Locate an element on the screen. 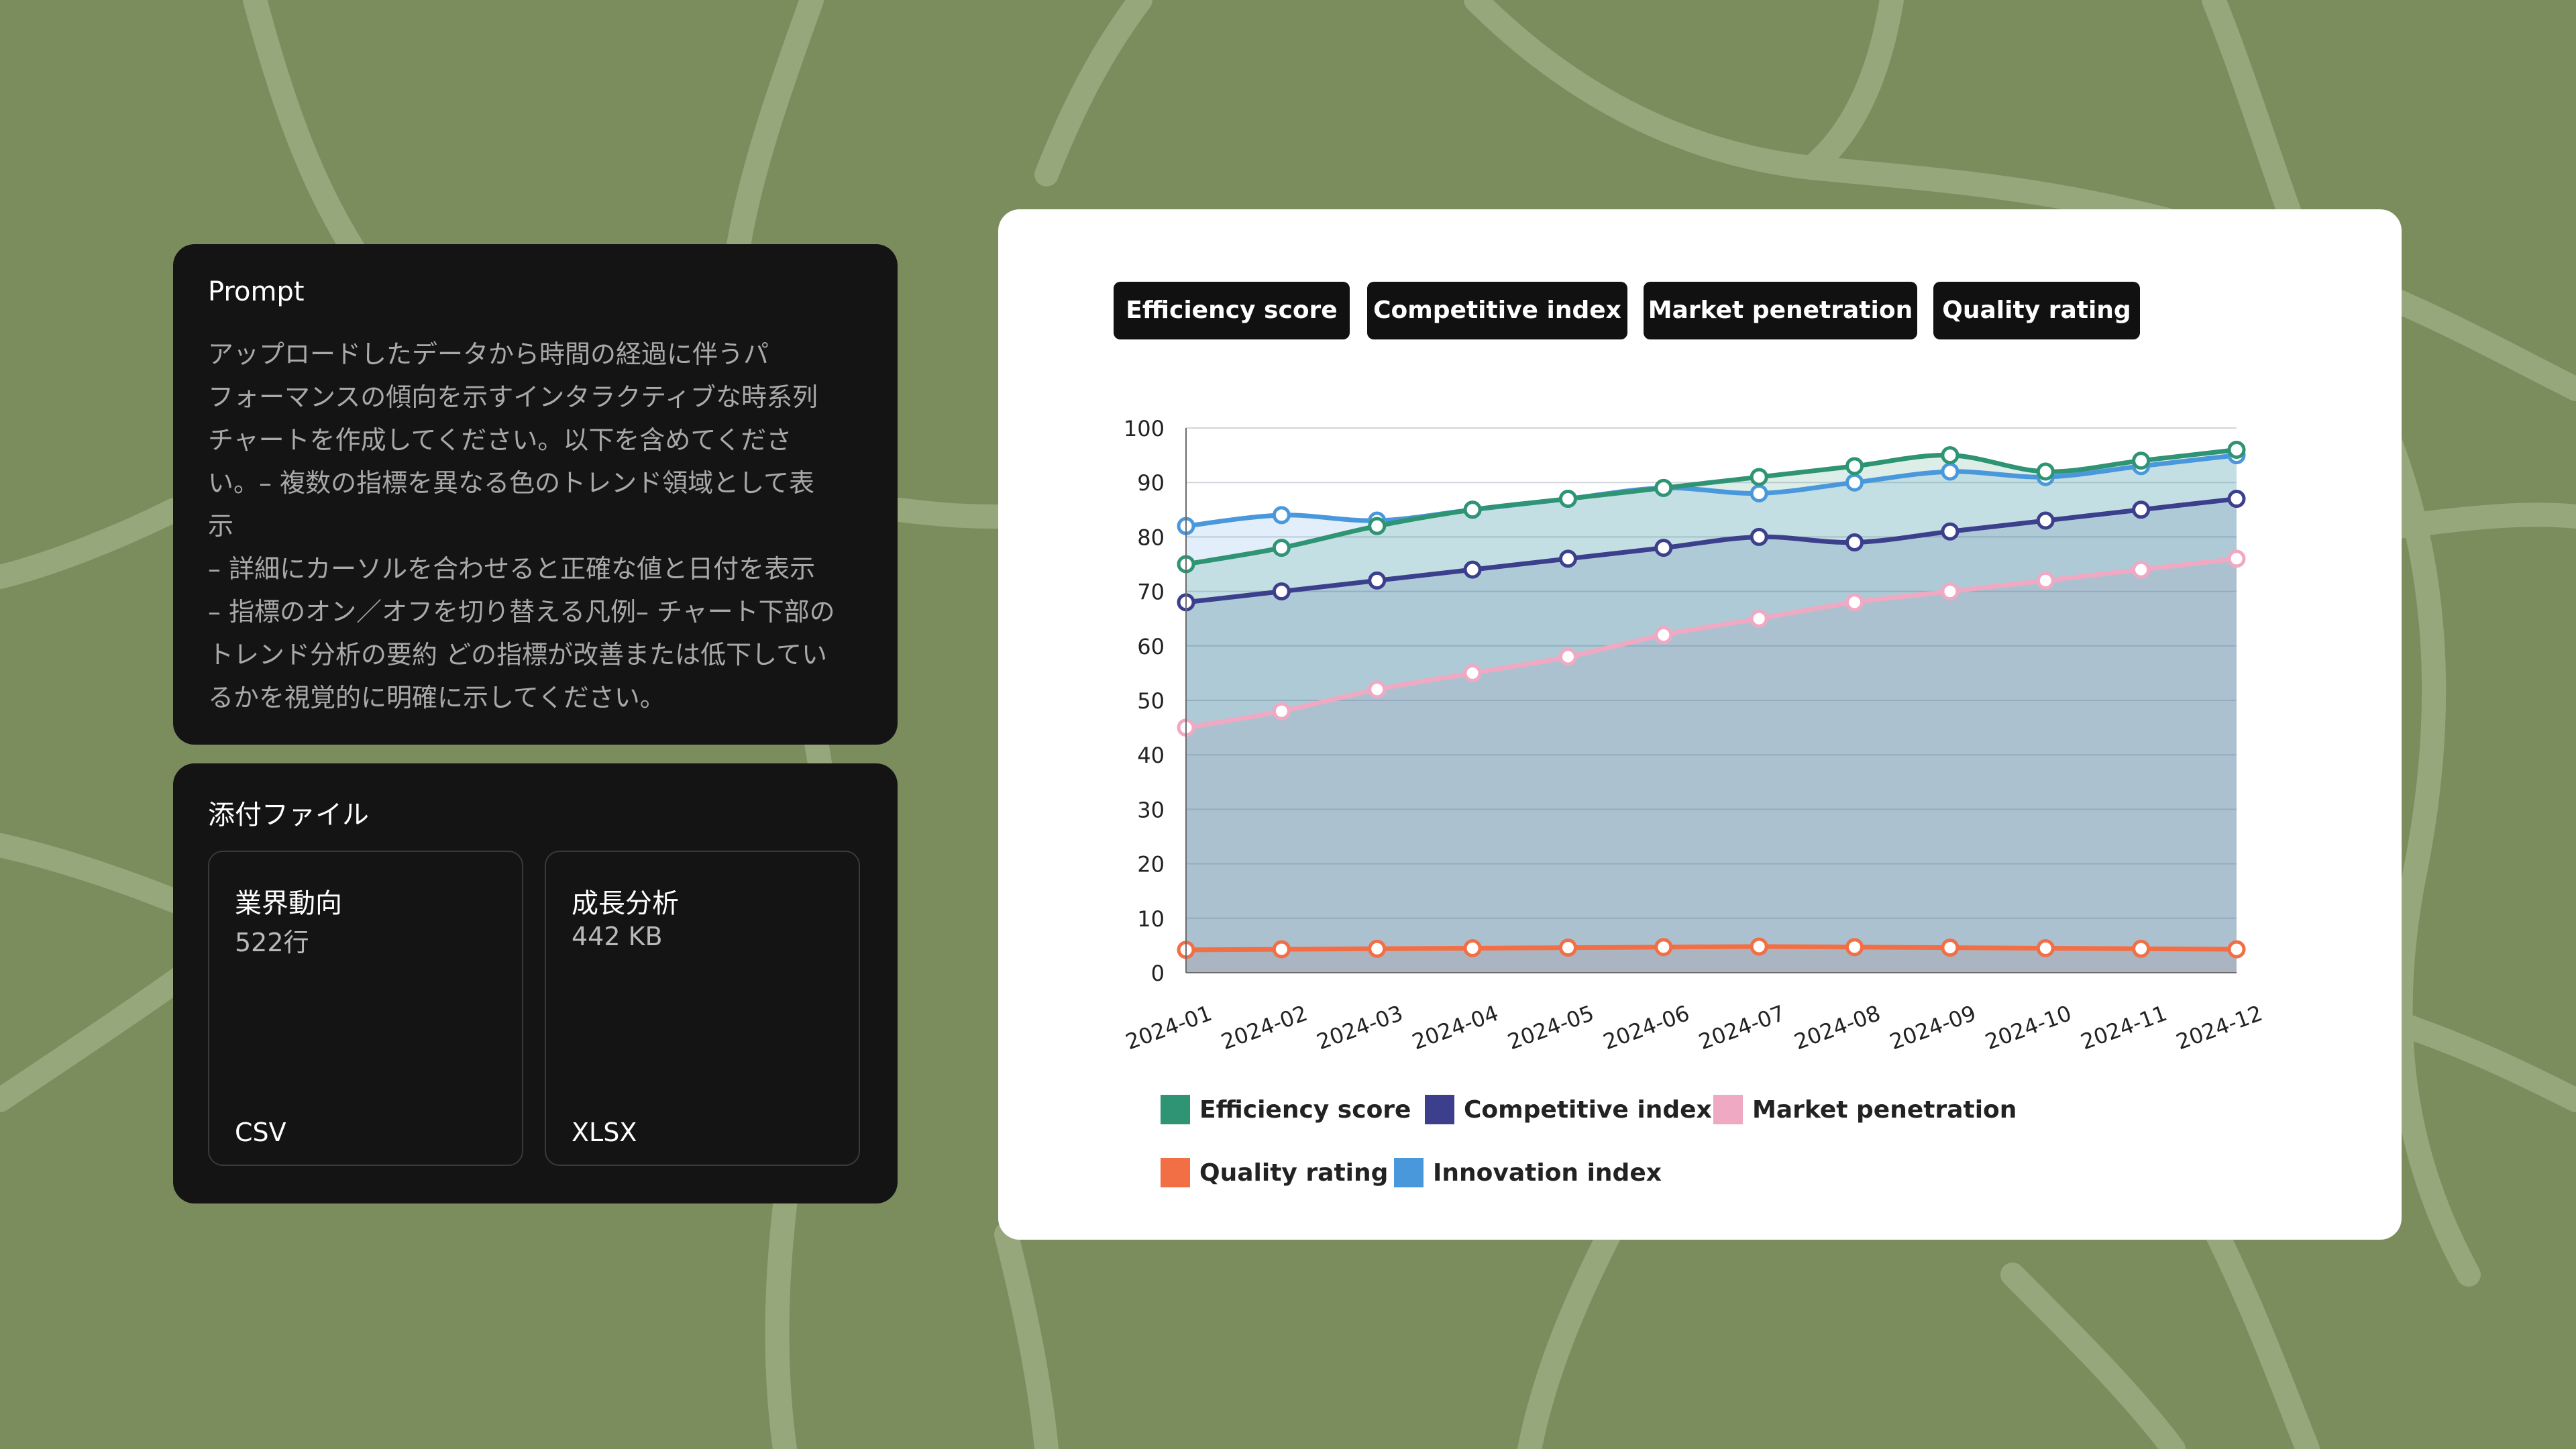  chip-efficiency-score: Efficiency score is located at coordinates (1232, 310).